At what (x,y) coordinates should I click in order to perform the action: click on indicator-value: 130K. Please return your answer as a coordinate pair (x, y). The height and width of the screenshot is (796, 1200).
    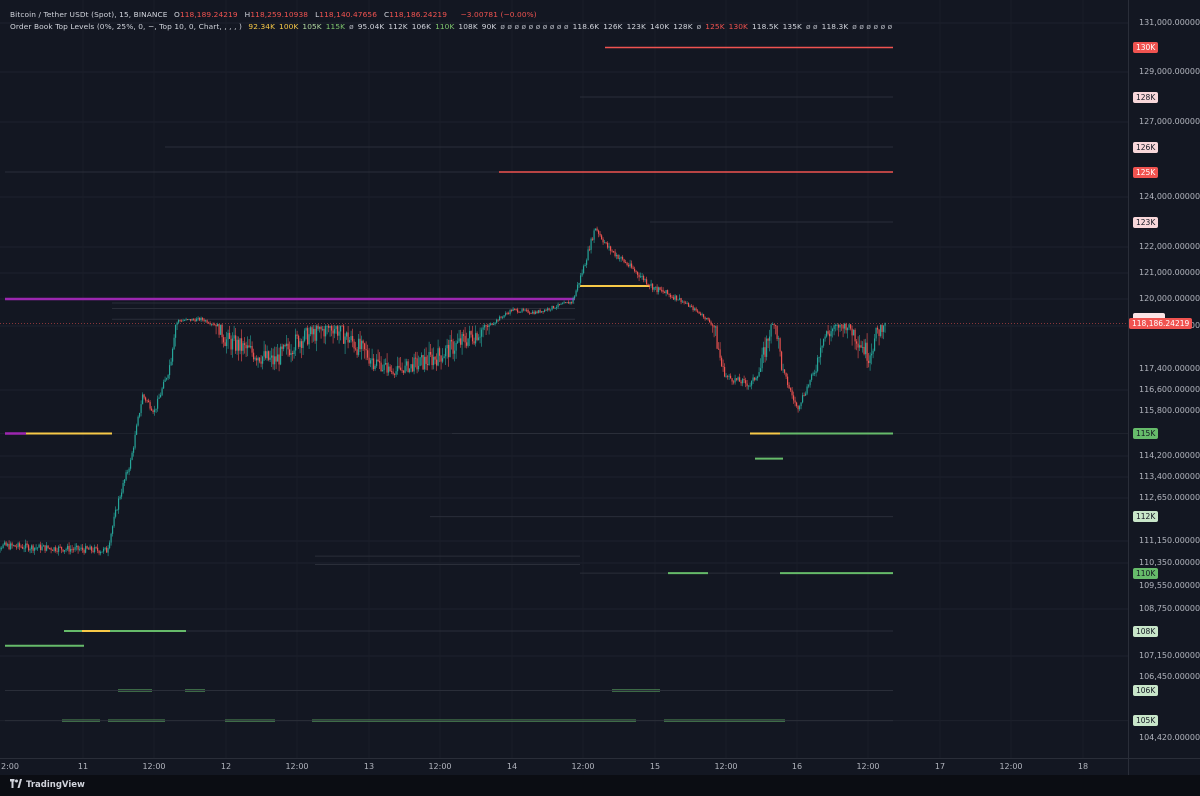
    Looking at the image, I should click on (738, 26).